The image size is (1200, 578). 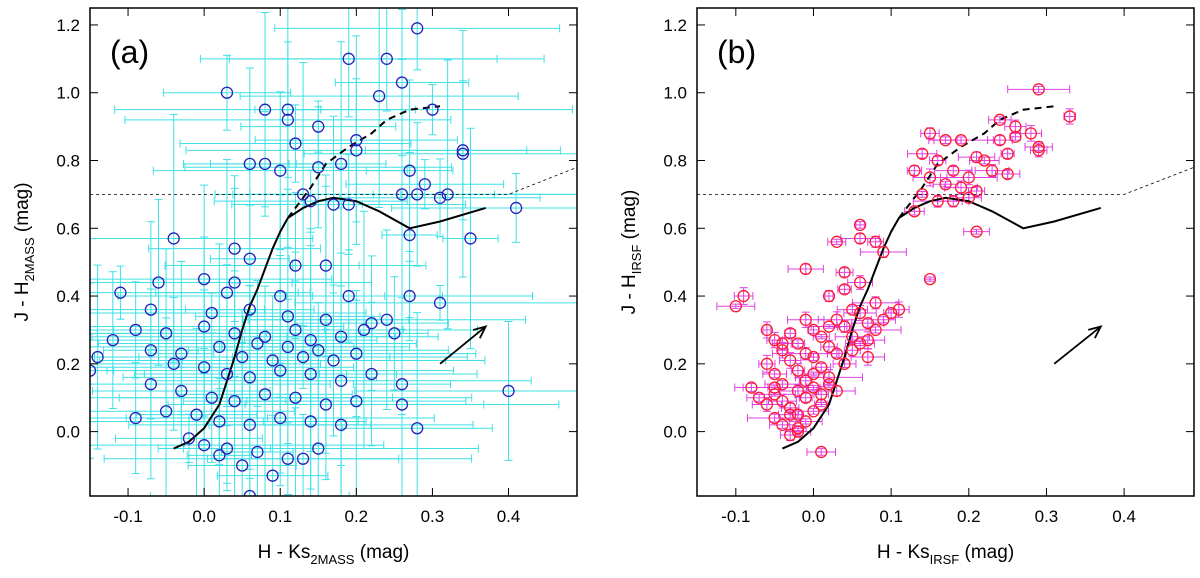 What do you see at coordinates (945, 554) in the screenshot?
I see `x-axis-title: H - KsIRSF (mag)` at bounding box center [945, 554].